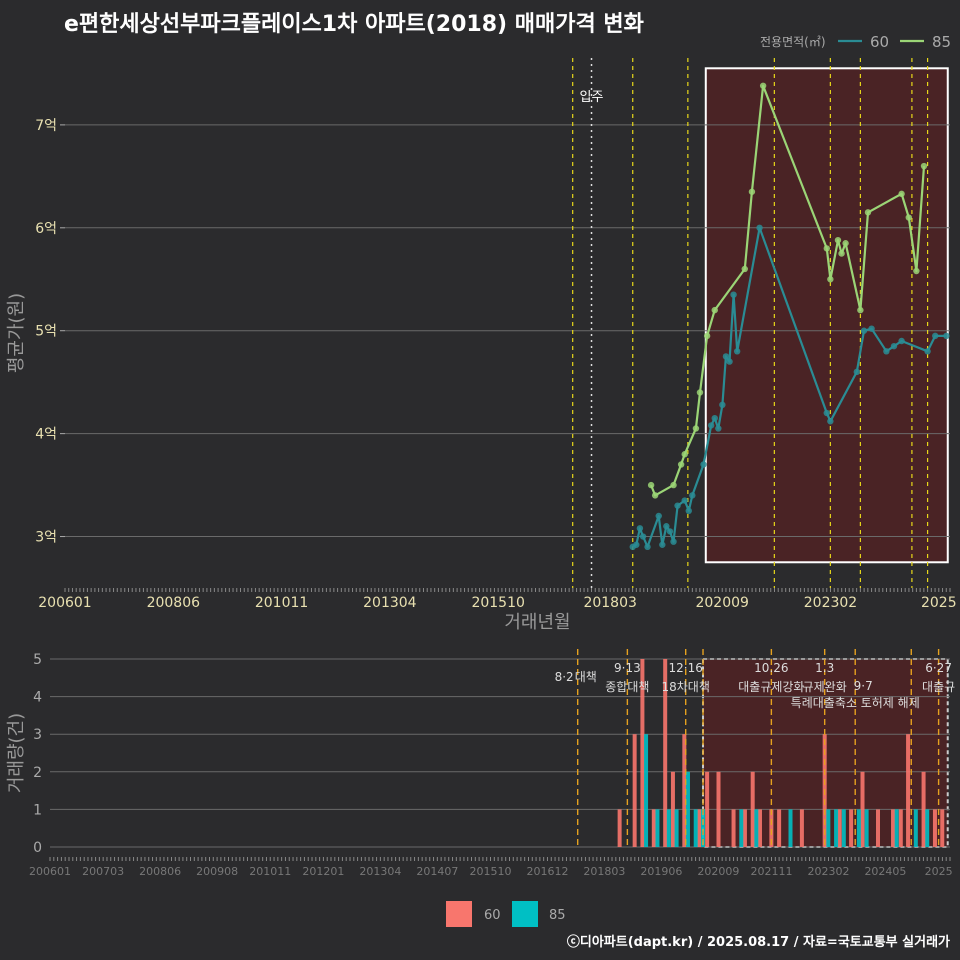  What do you see at coordinates (586, 676) in the screenshot?
I see `policy-label-text: 대책` at bounding box center [586, 676].